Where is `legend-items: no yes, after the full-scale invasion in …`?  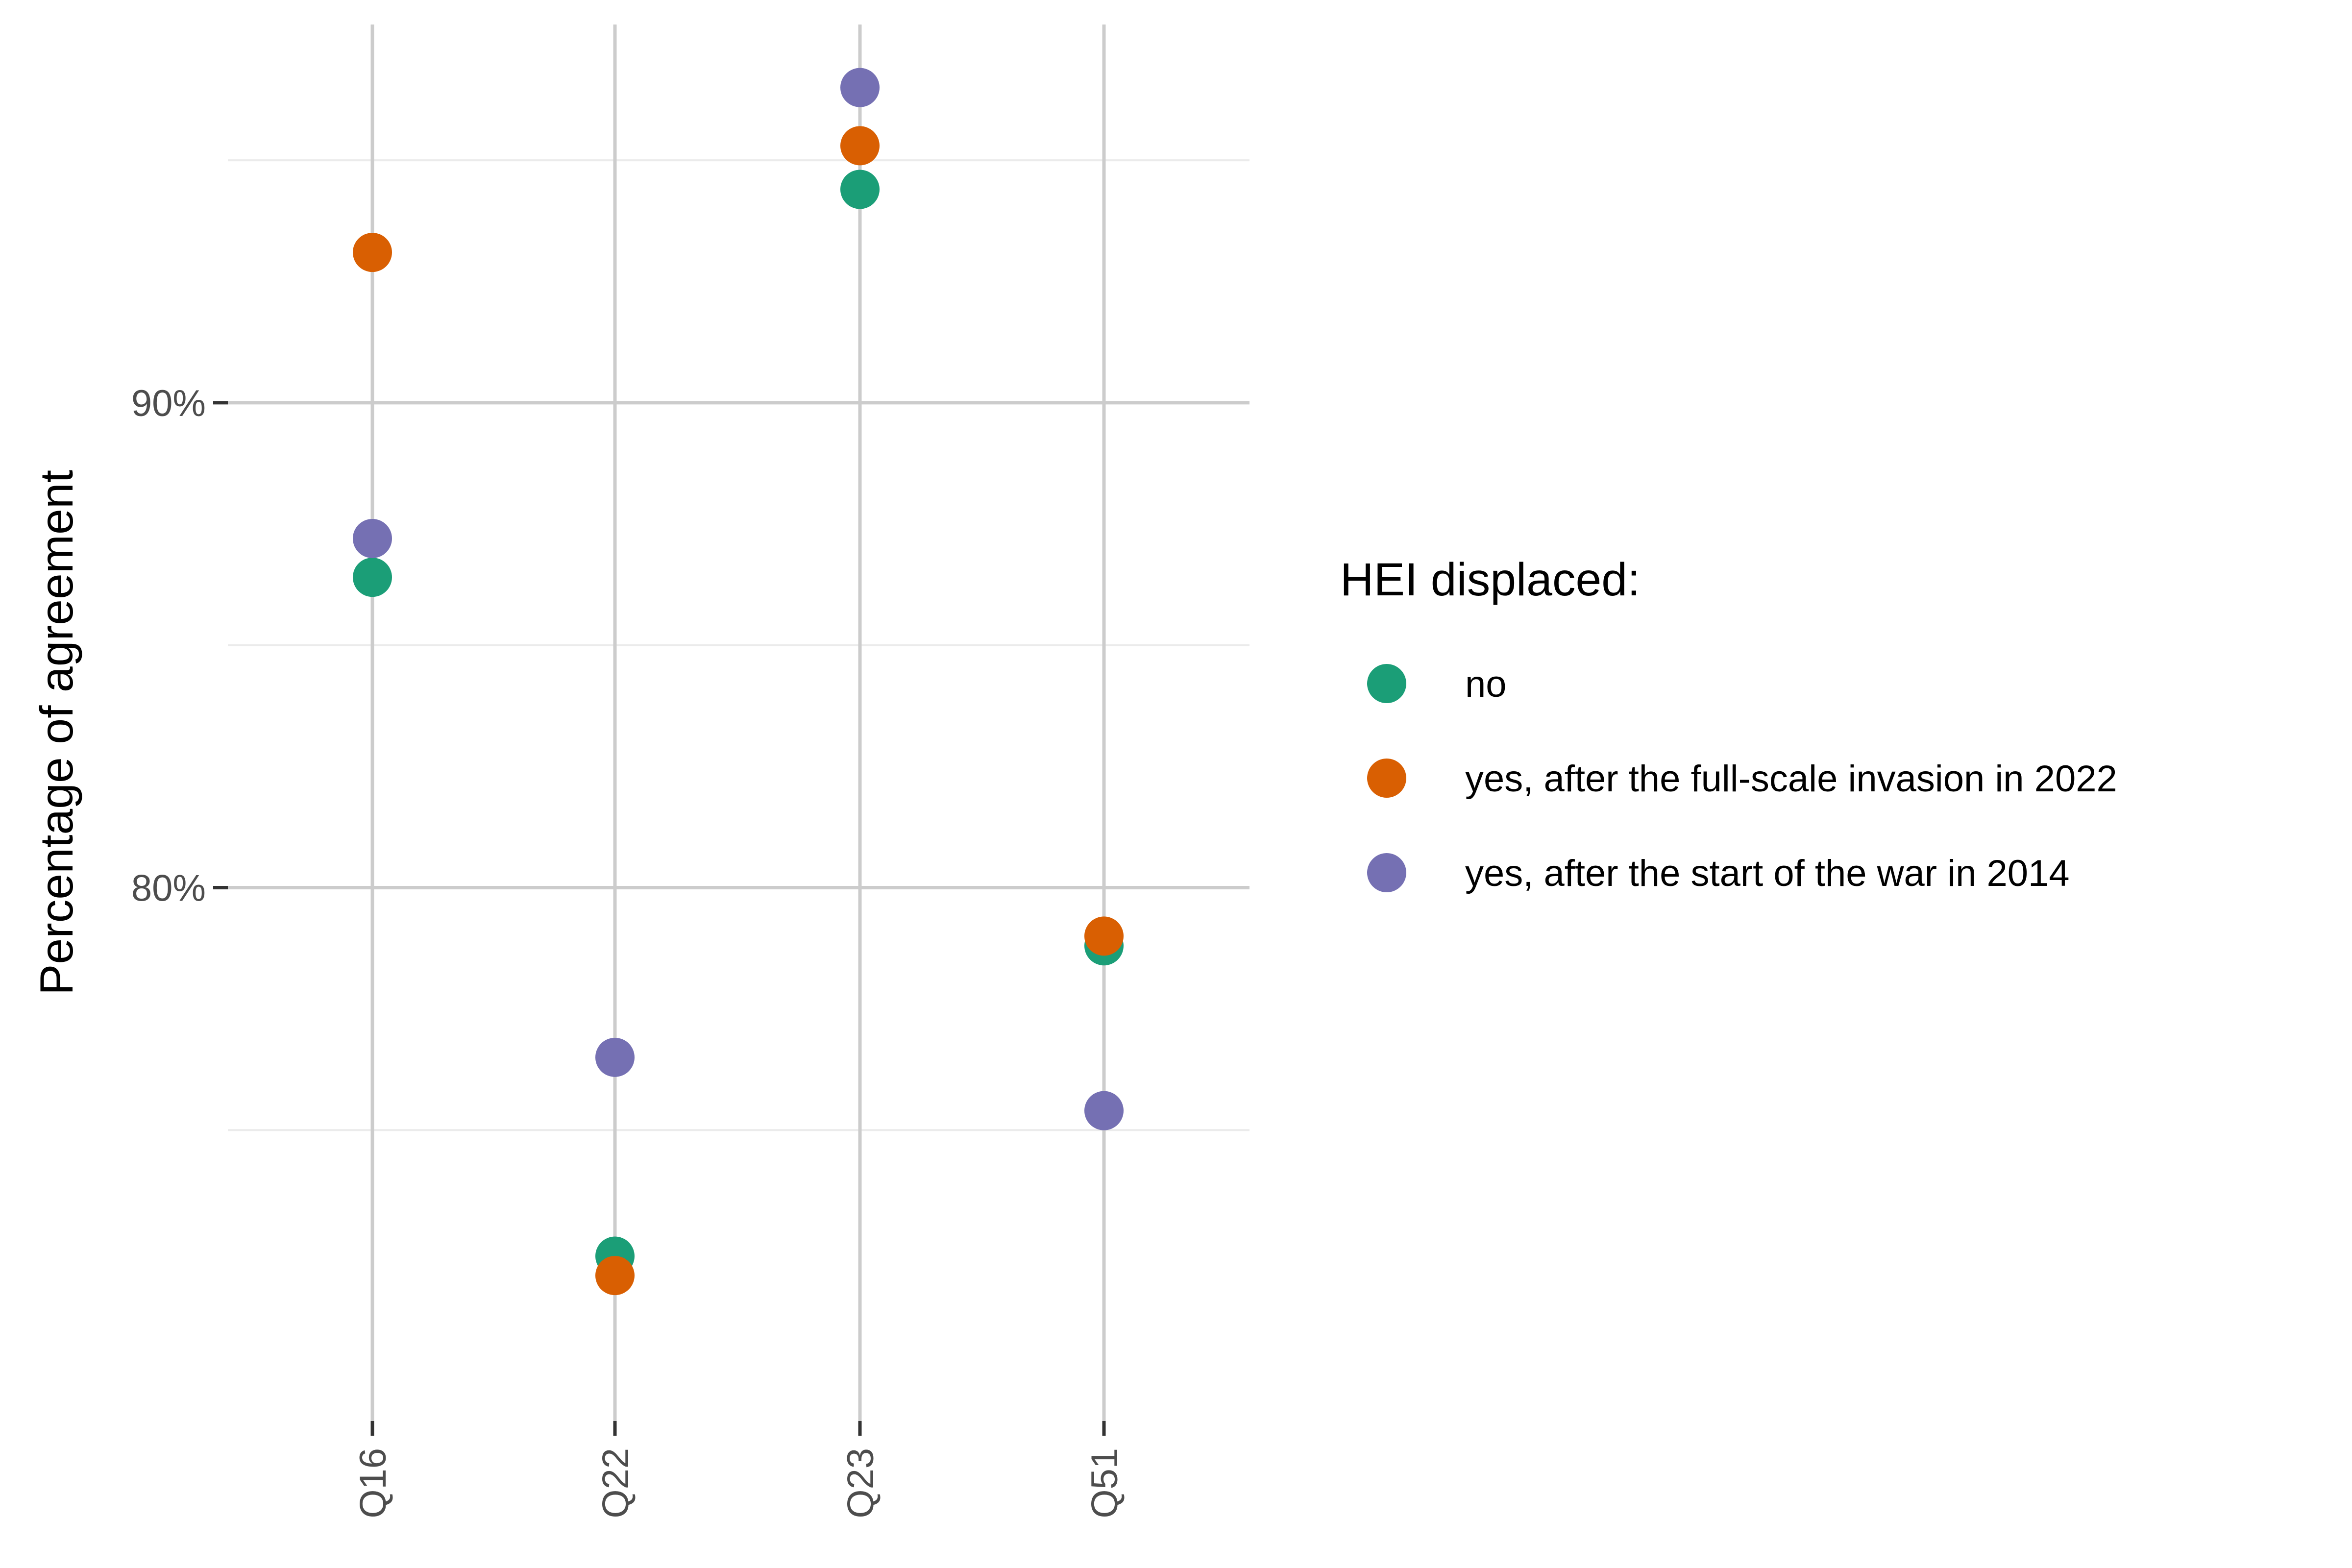
legend-items: no yes, after the full-scale invasion in … is located at coordinates (1742, 778).